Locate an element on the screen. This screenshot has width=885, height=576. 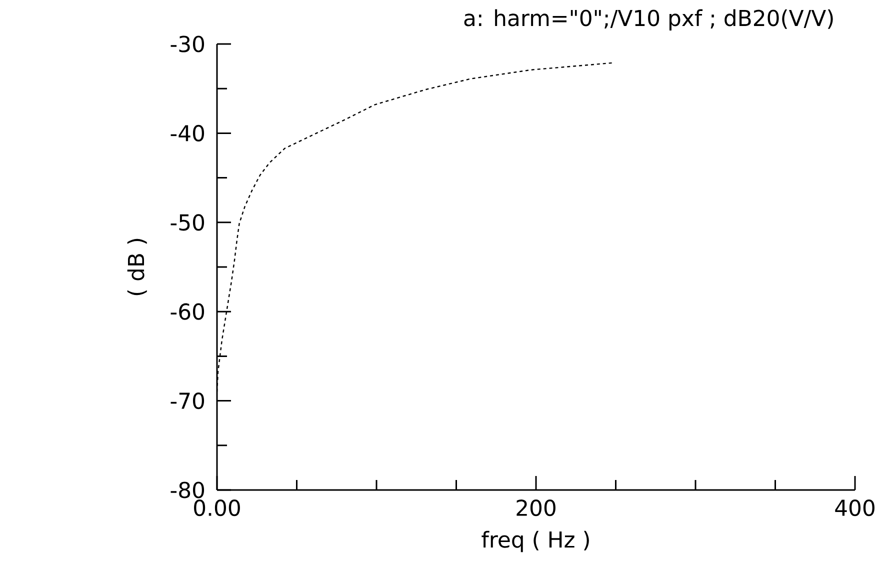
chart-title: a: harm="0";/V10 pxf ; dB20(V/V) is located at coordinates (648, 20).